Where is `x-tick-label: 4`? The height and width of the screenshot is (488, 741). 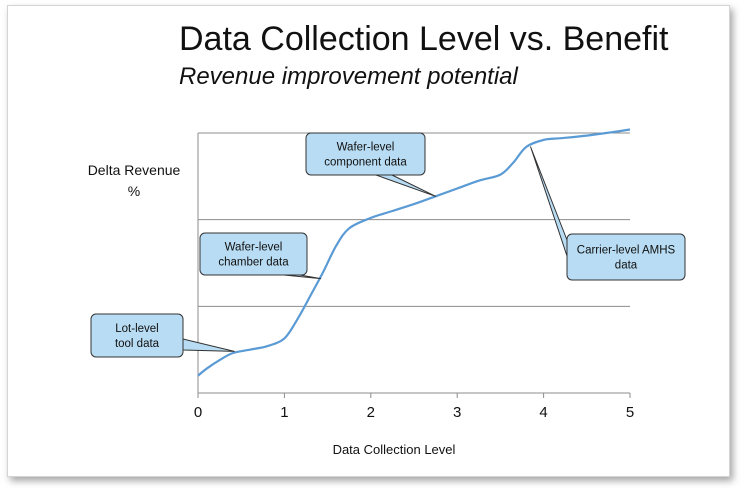
x-tick-label: 4 is located at coordinates (543, 412).